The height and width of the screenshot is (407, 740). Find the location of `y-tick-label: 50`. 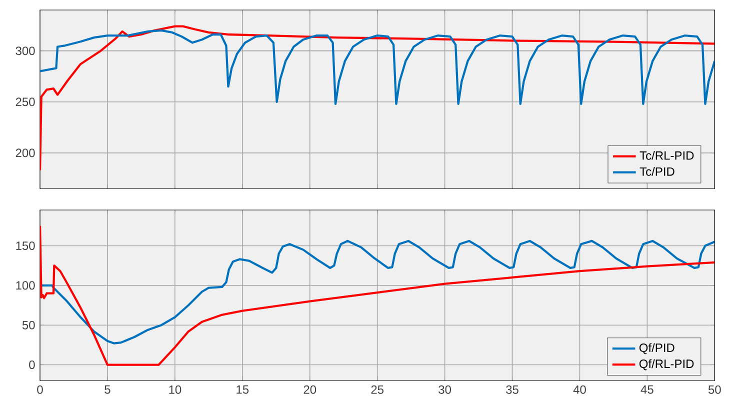

y-tick-label: 50 is located at coordinates (28, 325).